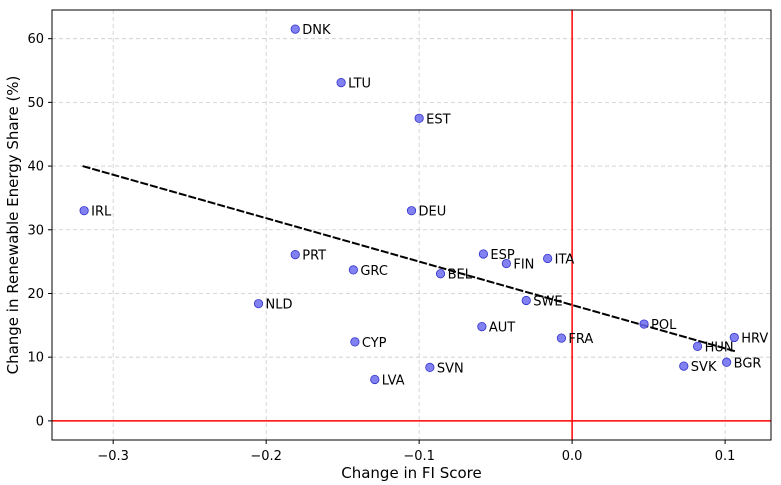 The width and height of the screenshot is (781, 485). What do you see at coordinates (84, 211) in the screenshot?
I see `data-point-irl` at bounding box center [84, 211].